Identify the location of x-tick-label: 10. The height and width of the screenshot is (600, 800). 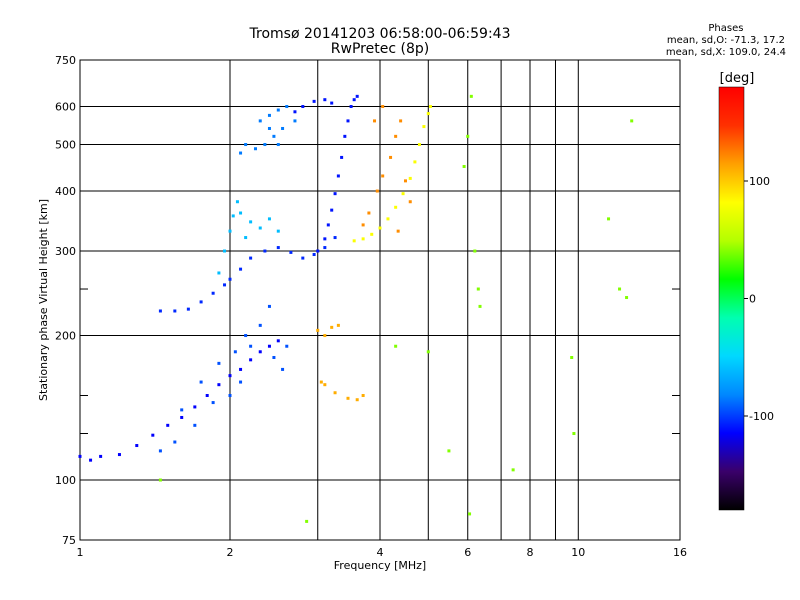
(578, 552).